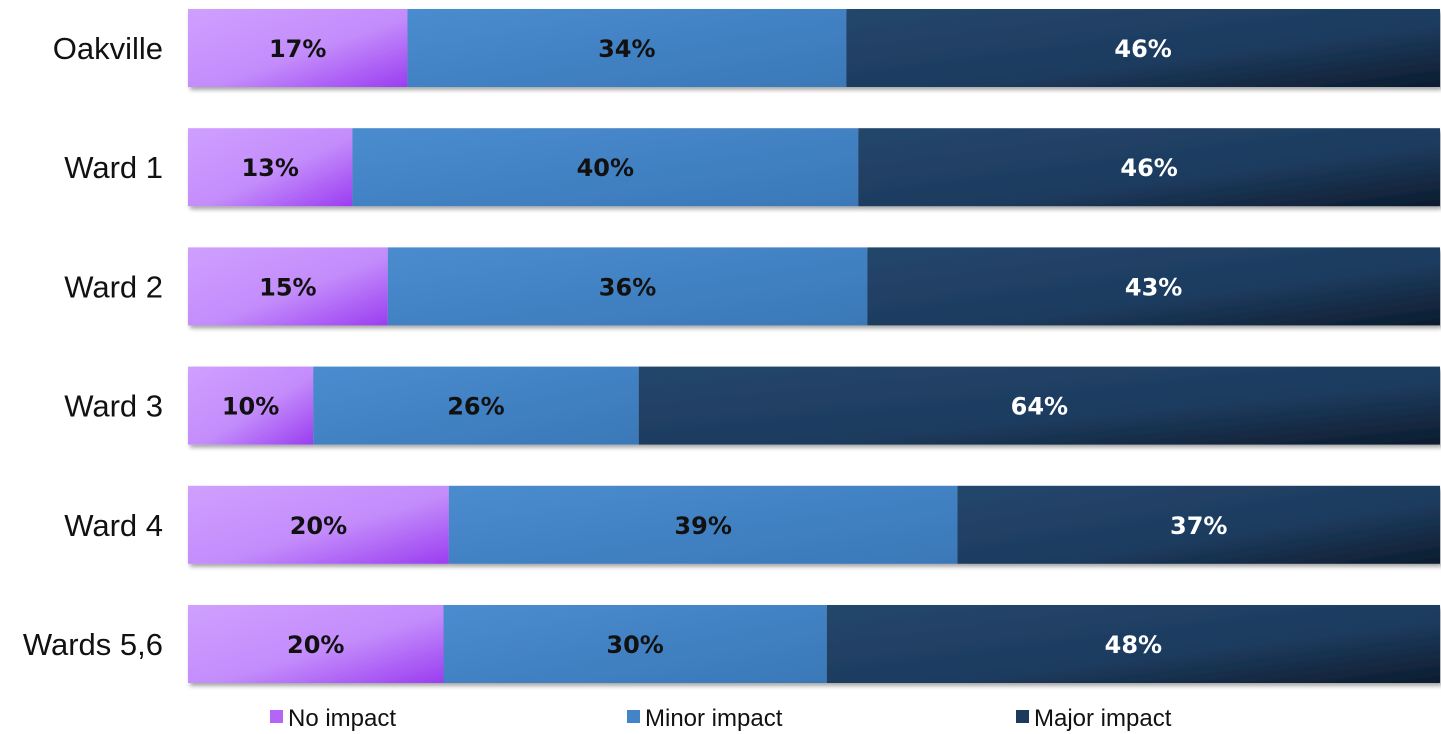  Describe the element at coordinates (1022, 716) in the screenshot. I see `legend-swatch-major-impact` at that location.